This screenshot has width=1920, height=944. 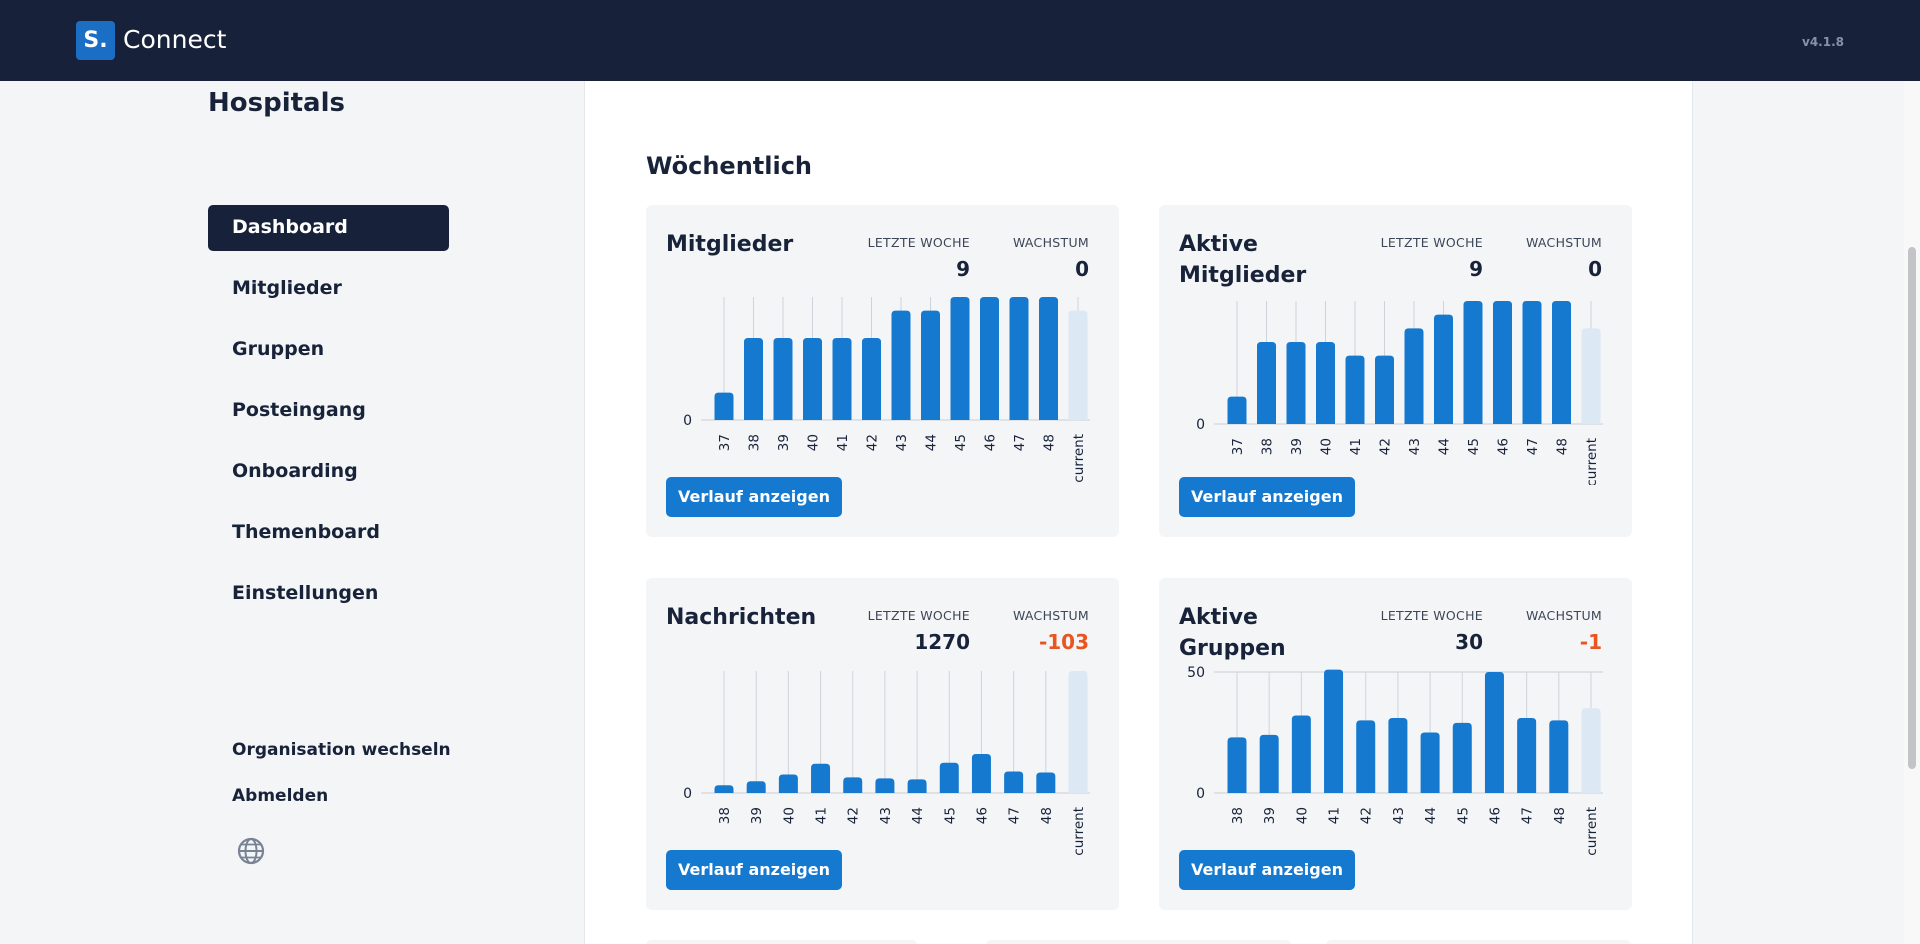 I want to click on bar-chart-messages: 0 38 39 40 41 42 43 44 45 46 47 48 current, so click(x=886, y=763).